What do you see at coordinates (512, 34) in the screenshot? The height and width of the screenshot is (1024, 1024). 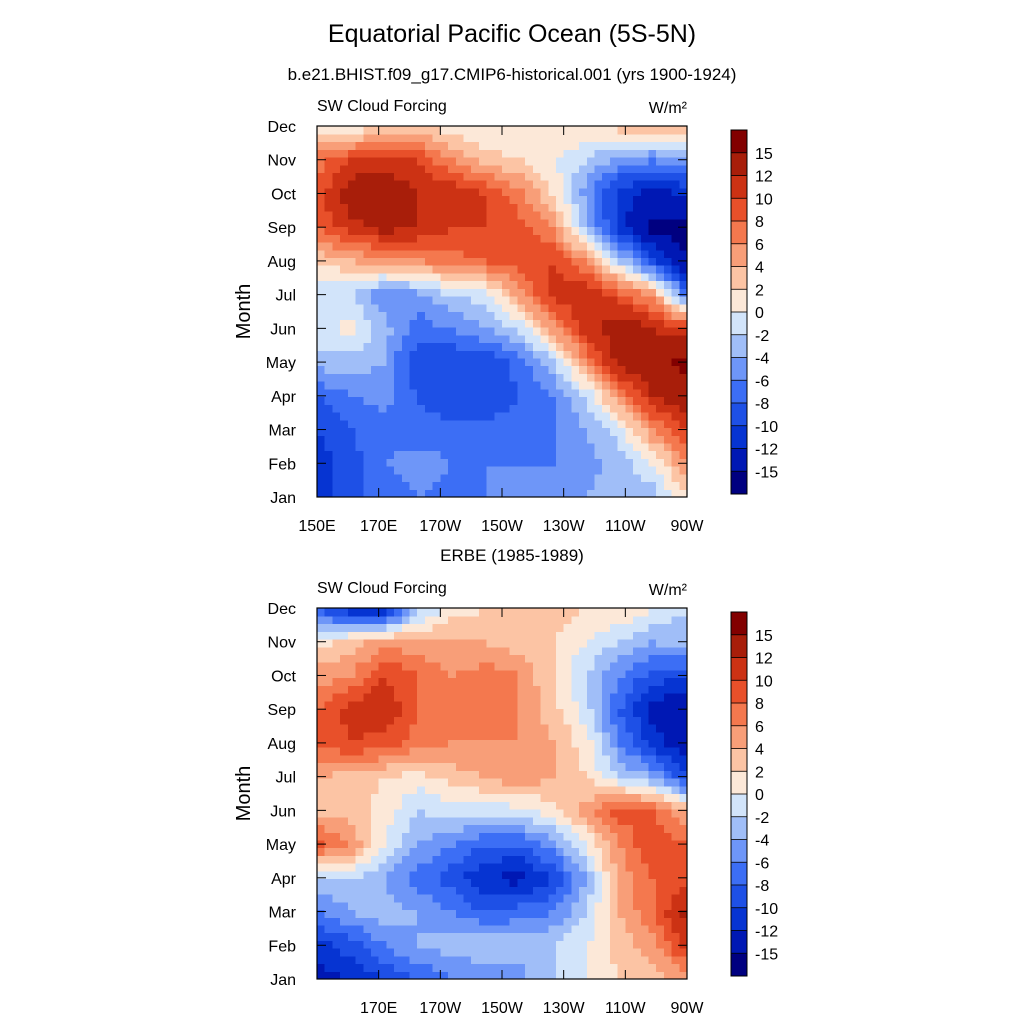 I see `figure-title: Equatorial Pacific Ocean (5S-5N)` at bounding box center [512, 34].